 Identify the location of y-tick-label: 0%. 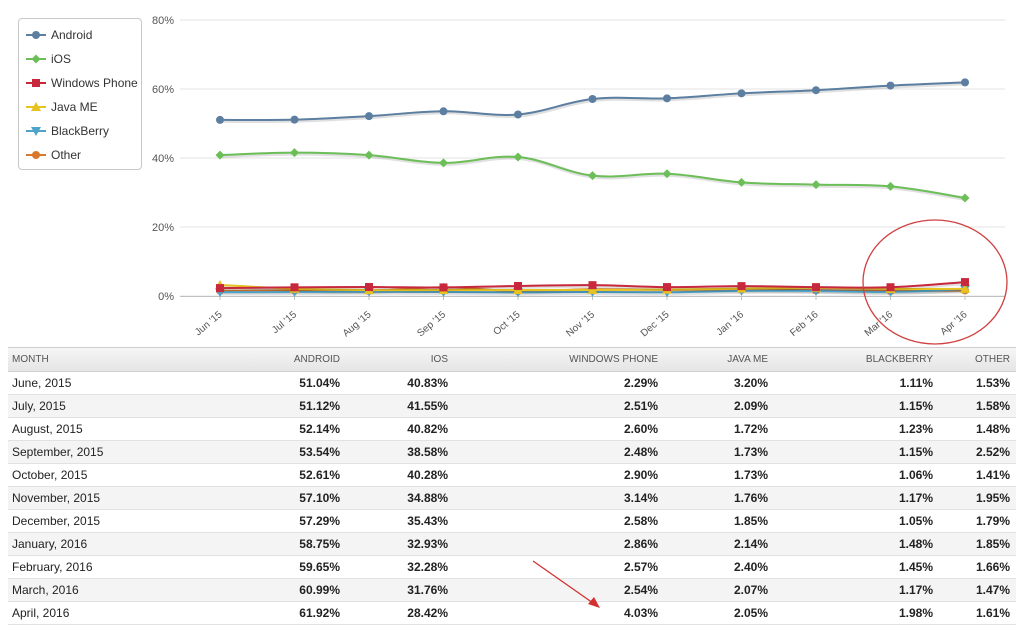
(166, 297).